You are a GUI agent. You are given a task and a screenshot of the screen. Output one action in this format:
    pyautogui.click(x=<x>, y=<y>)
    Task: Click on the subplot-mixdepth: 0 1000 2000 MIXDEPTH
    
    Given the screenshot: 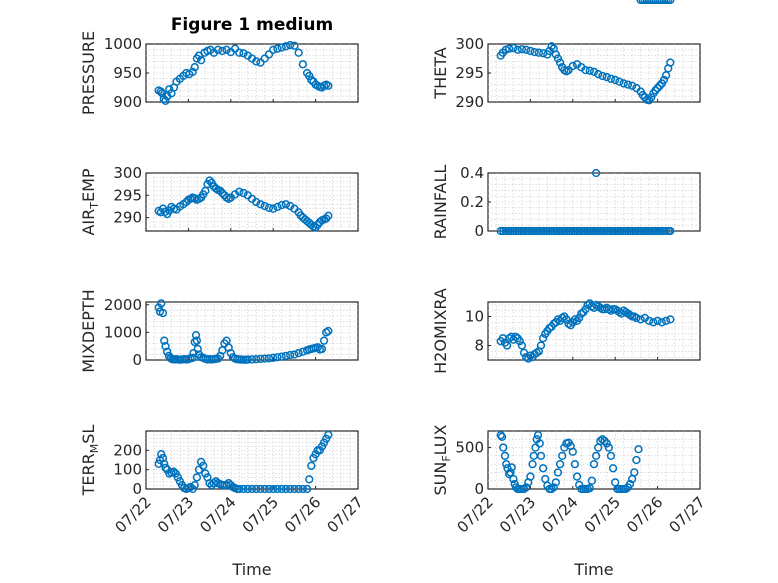 What is the action you would take?
    pyautogui.click(x=219, y=331)
    